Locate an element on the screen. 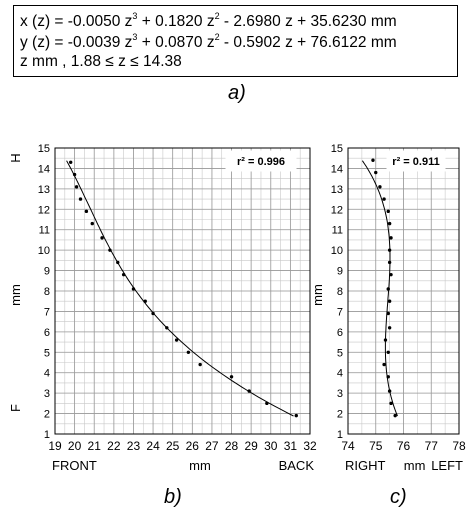 This screenshot has height=515, width=474. chart-c-r2-label: r² = 0.911 is located at coordinates (415, 162).